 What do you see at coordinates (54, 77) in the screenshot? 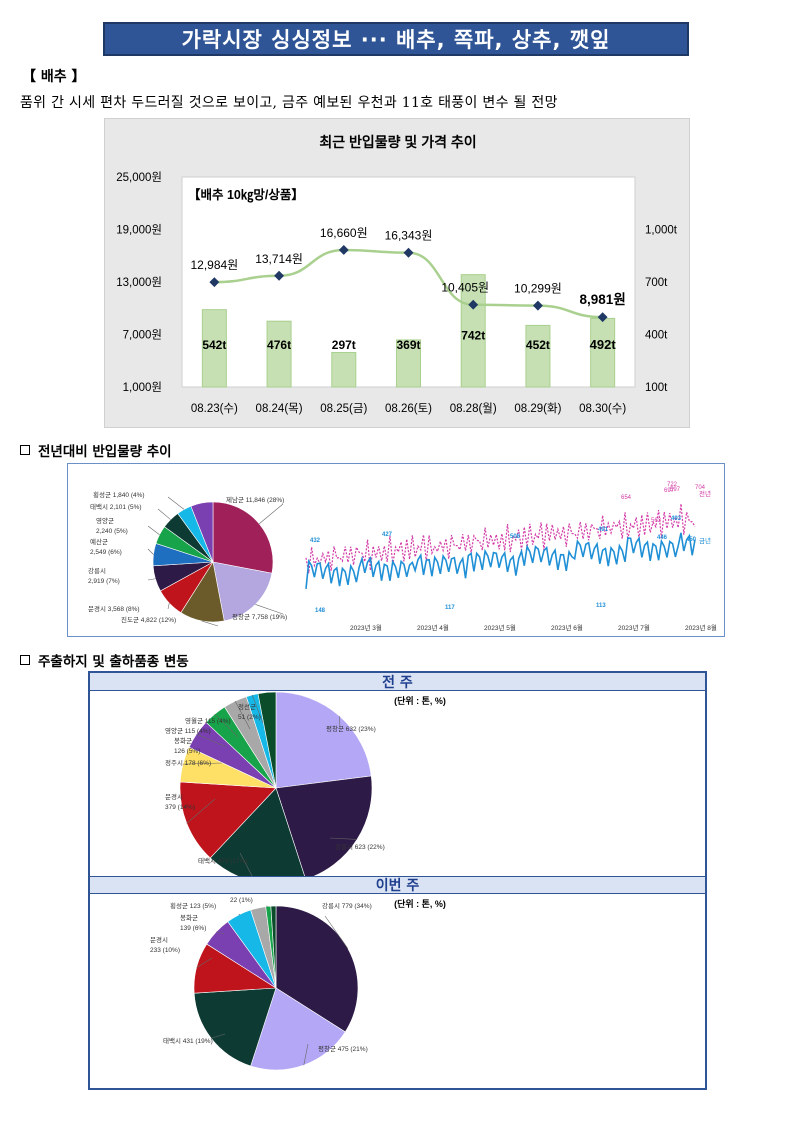
I see `section-label: 【 배추 】` at bounding box center [54, 77].